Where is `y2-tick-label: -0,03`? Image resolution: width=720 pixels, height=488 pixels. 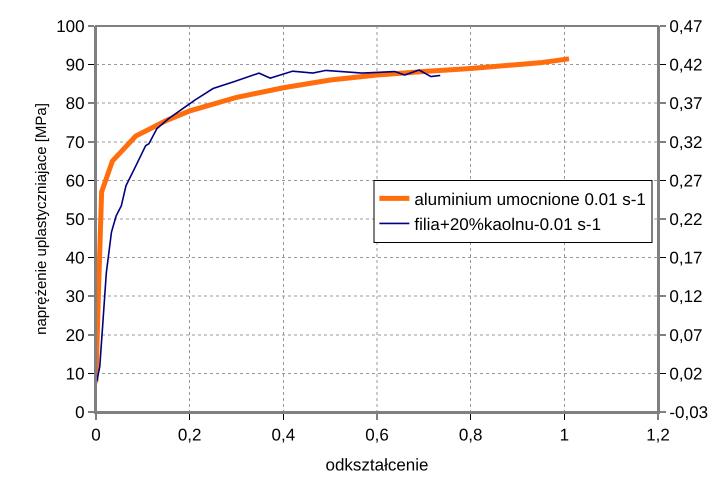
y2-tick-label: -0,03 is located at coordinates (688, 412).